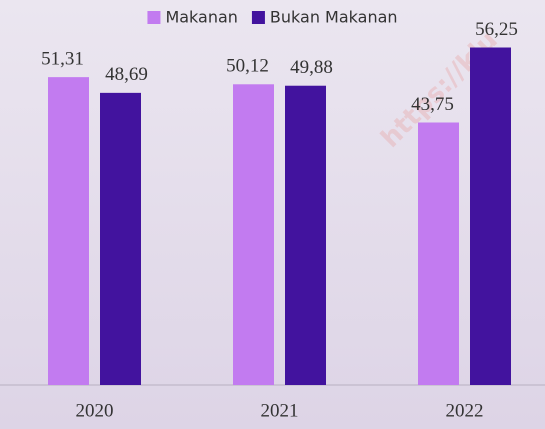 The height and width of the screenshot is (429, 545). I want to click on x-tick-label: 2021, so click(280, 410).